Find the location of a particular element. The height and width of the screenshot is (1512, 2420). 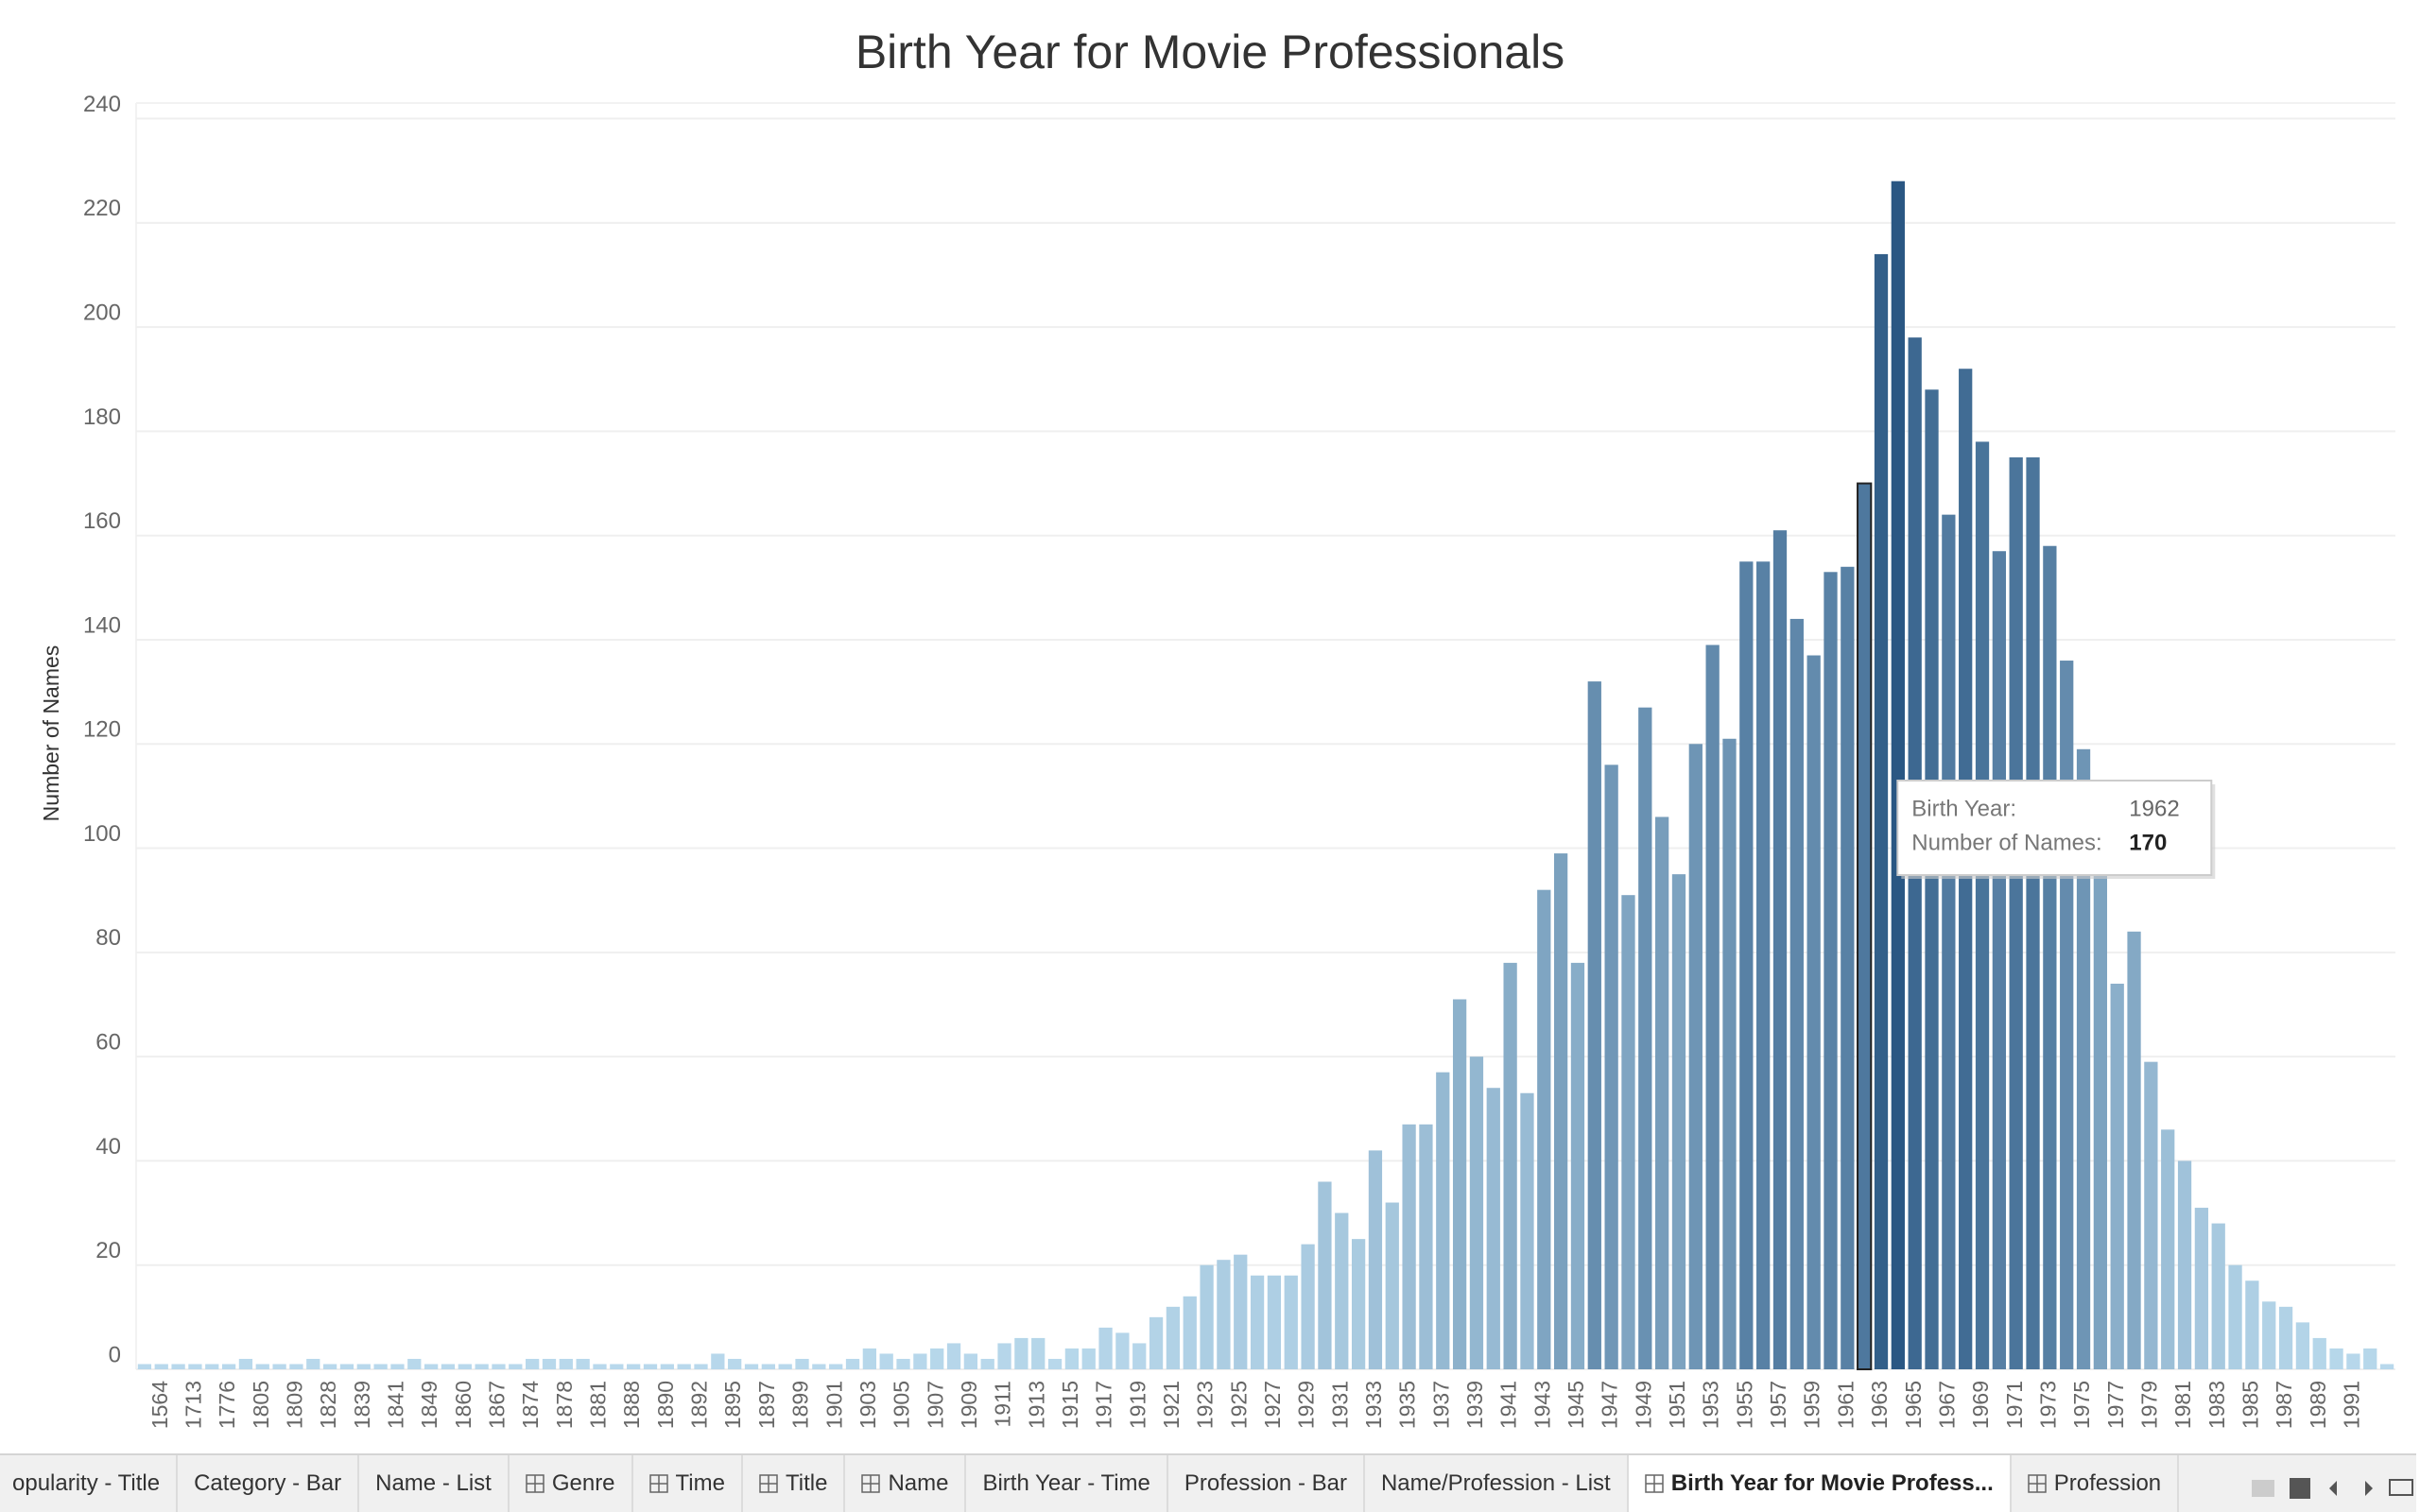

grid-icon is located at coordinates (871, 1483).